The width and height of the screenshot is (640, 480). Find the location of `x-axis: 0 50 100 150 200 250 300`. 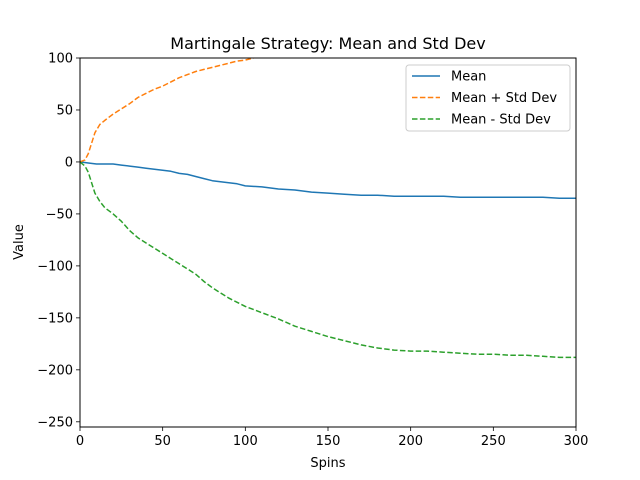

x-axis: 0 50 100 150 200 250 300 is located at coordinates (332, 438).